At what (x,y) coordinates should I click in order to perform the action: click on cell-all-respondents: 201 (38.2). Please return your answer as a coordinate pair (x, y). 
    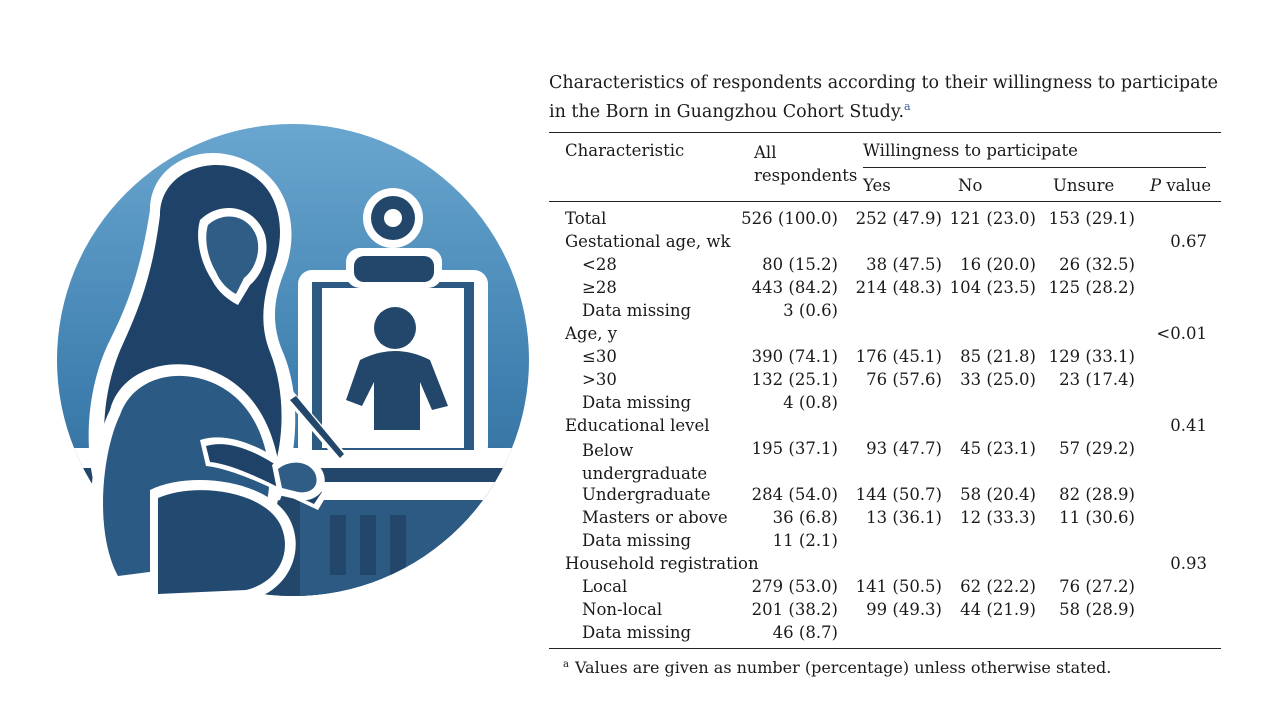
    Looking at the image, I should click on (794, 609).